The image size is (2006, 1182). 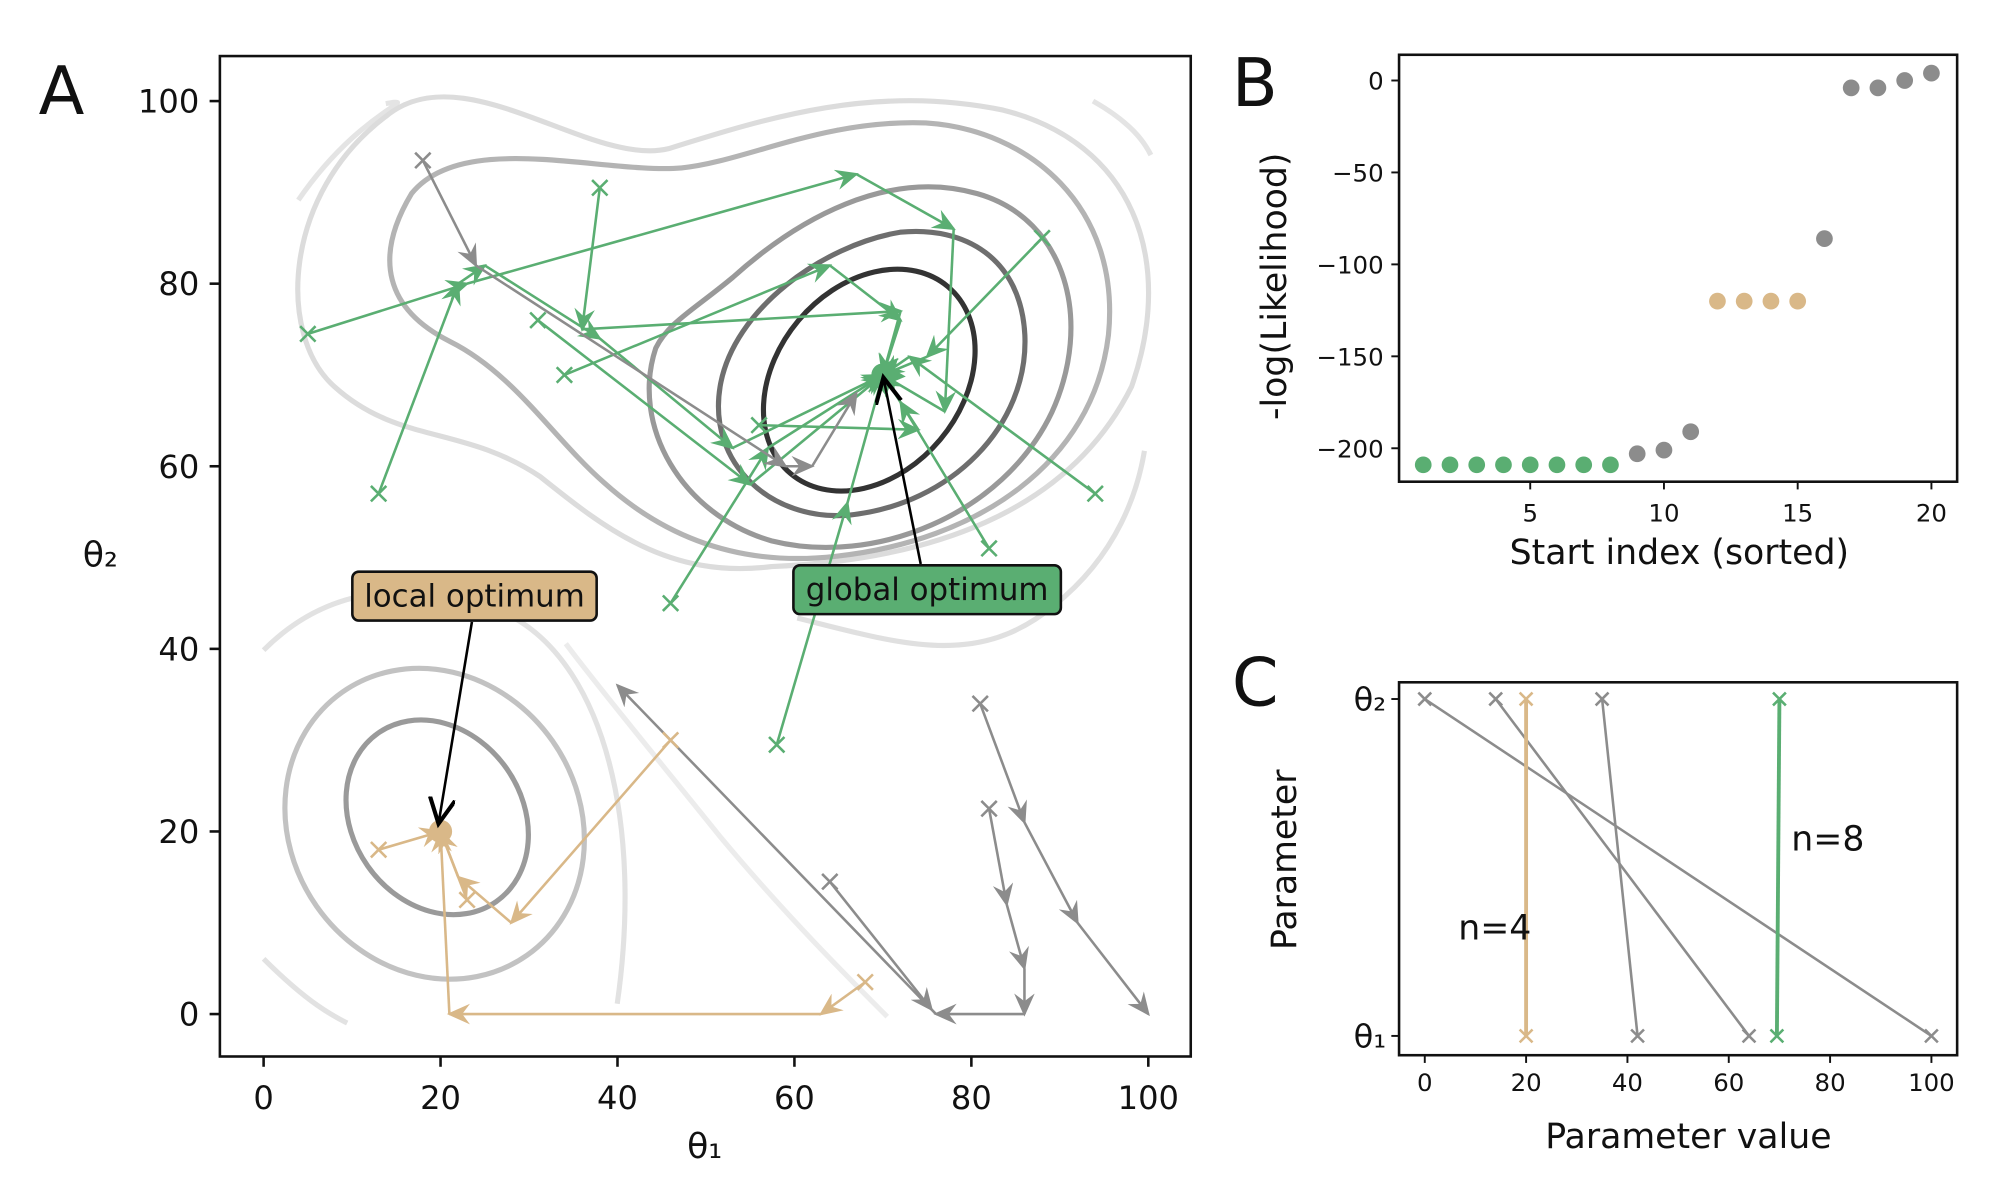 I want to click on global-optimum-point, so click(x=883, y=375).